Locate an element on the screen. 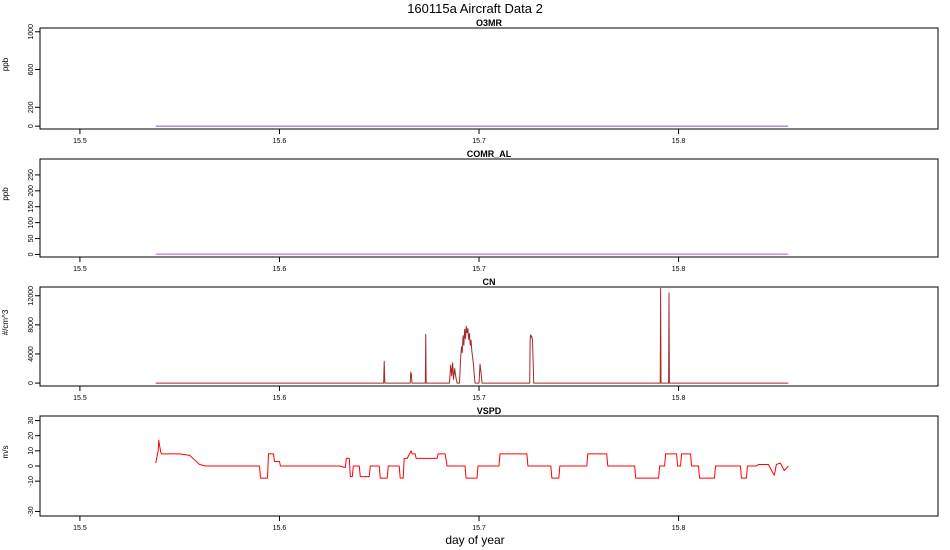 The image size is (950, 550). panel-title: VSPD is located at coordinates (489, 411).